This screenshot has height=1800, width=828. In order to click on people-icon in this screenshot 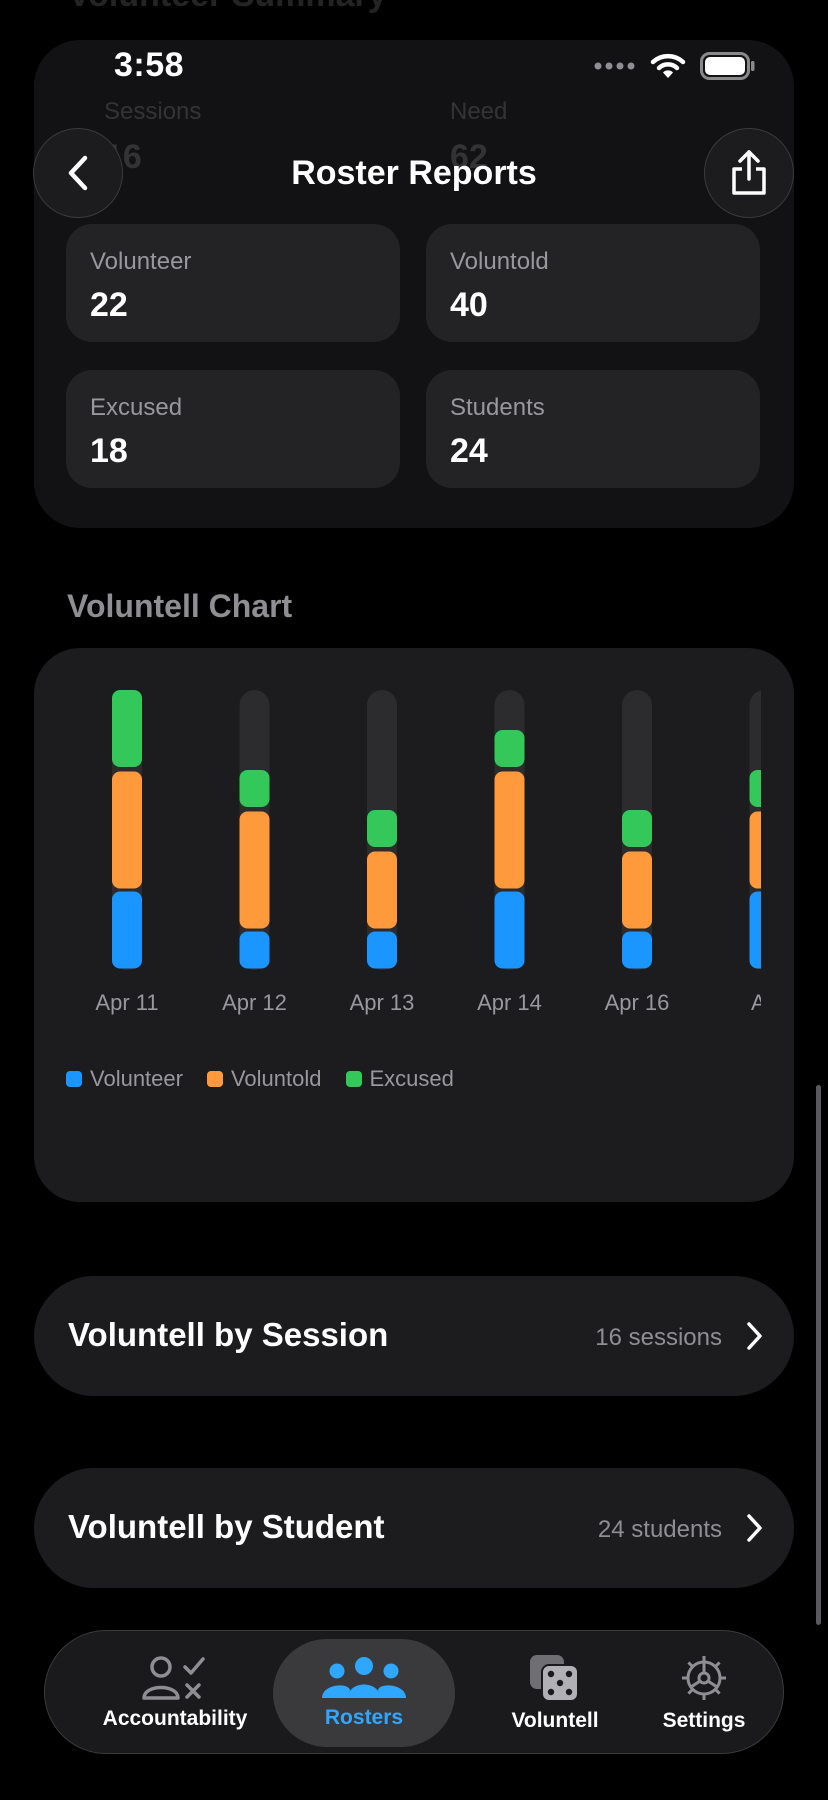, I will do `click(364, 1677)`.